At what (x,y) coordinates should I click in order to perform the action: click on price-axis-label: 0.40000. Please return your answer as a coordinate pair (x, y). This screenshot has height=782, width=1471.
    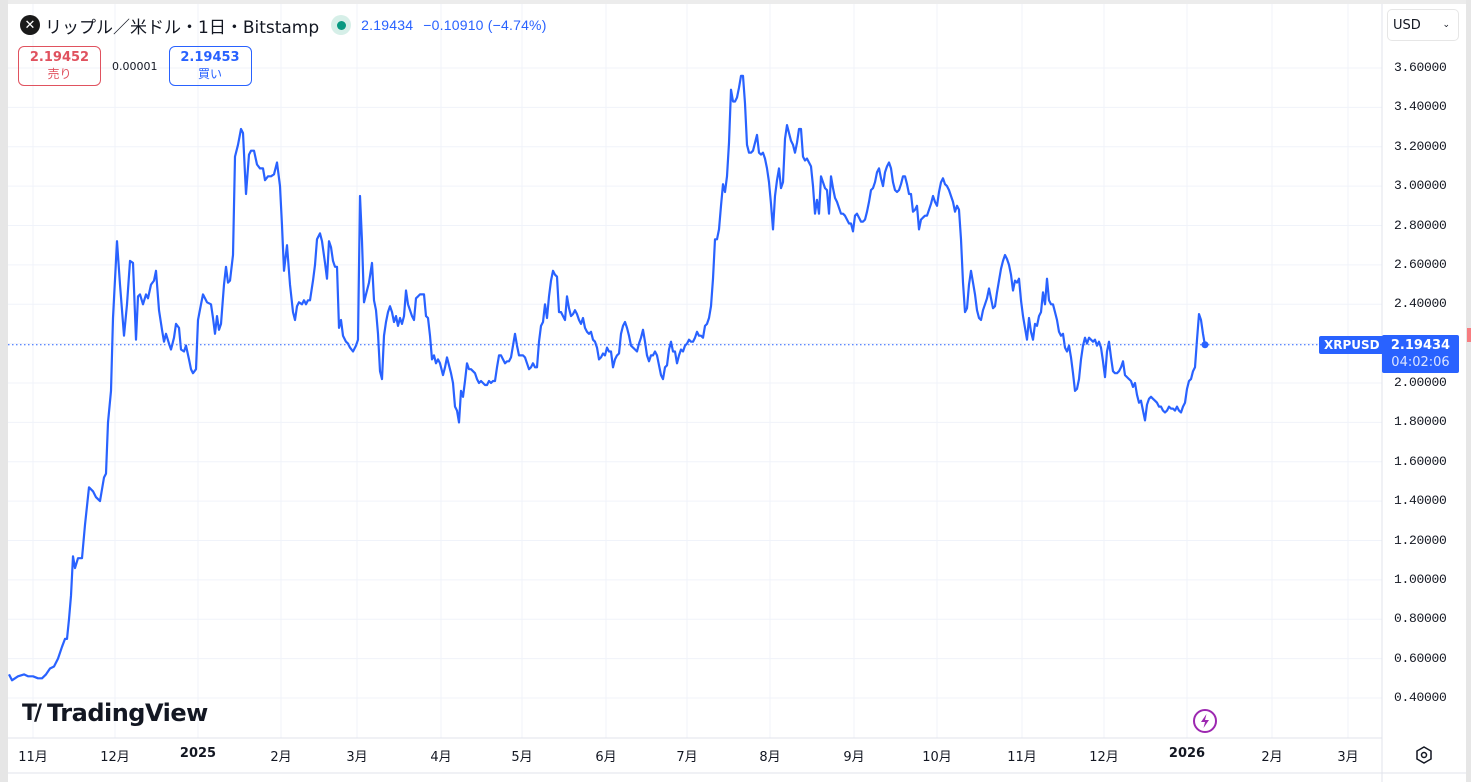
    Looking at the image, I should click on (1420, 697).